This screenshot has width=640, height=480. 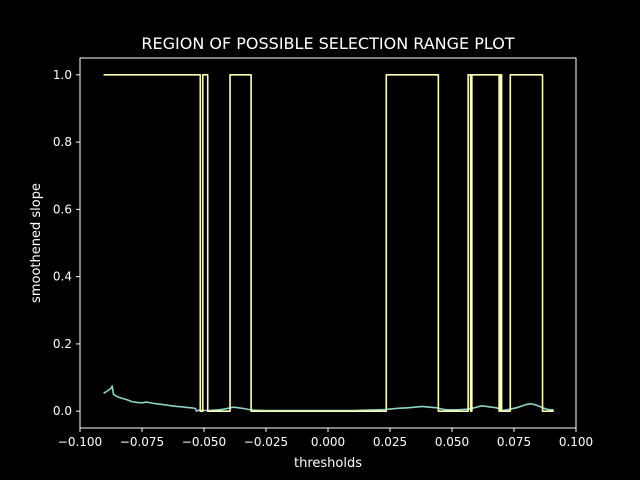 I want to click on y-tick-label: 0.2, so click(x=62, y=344).